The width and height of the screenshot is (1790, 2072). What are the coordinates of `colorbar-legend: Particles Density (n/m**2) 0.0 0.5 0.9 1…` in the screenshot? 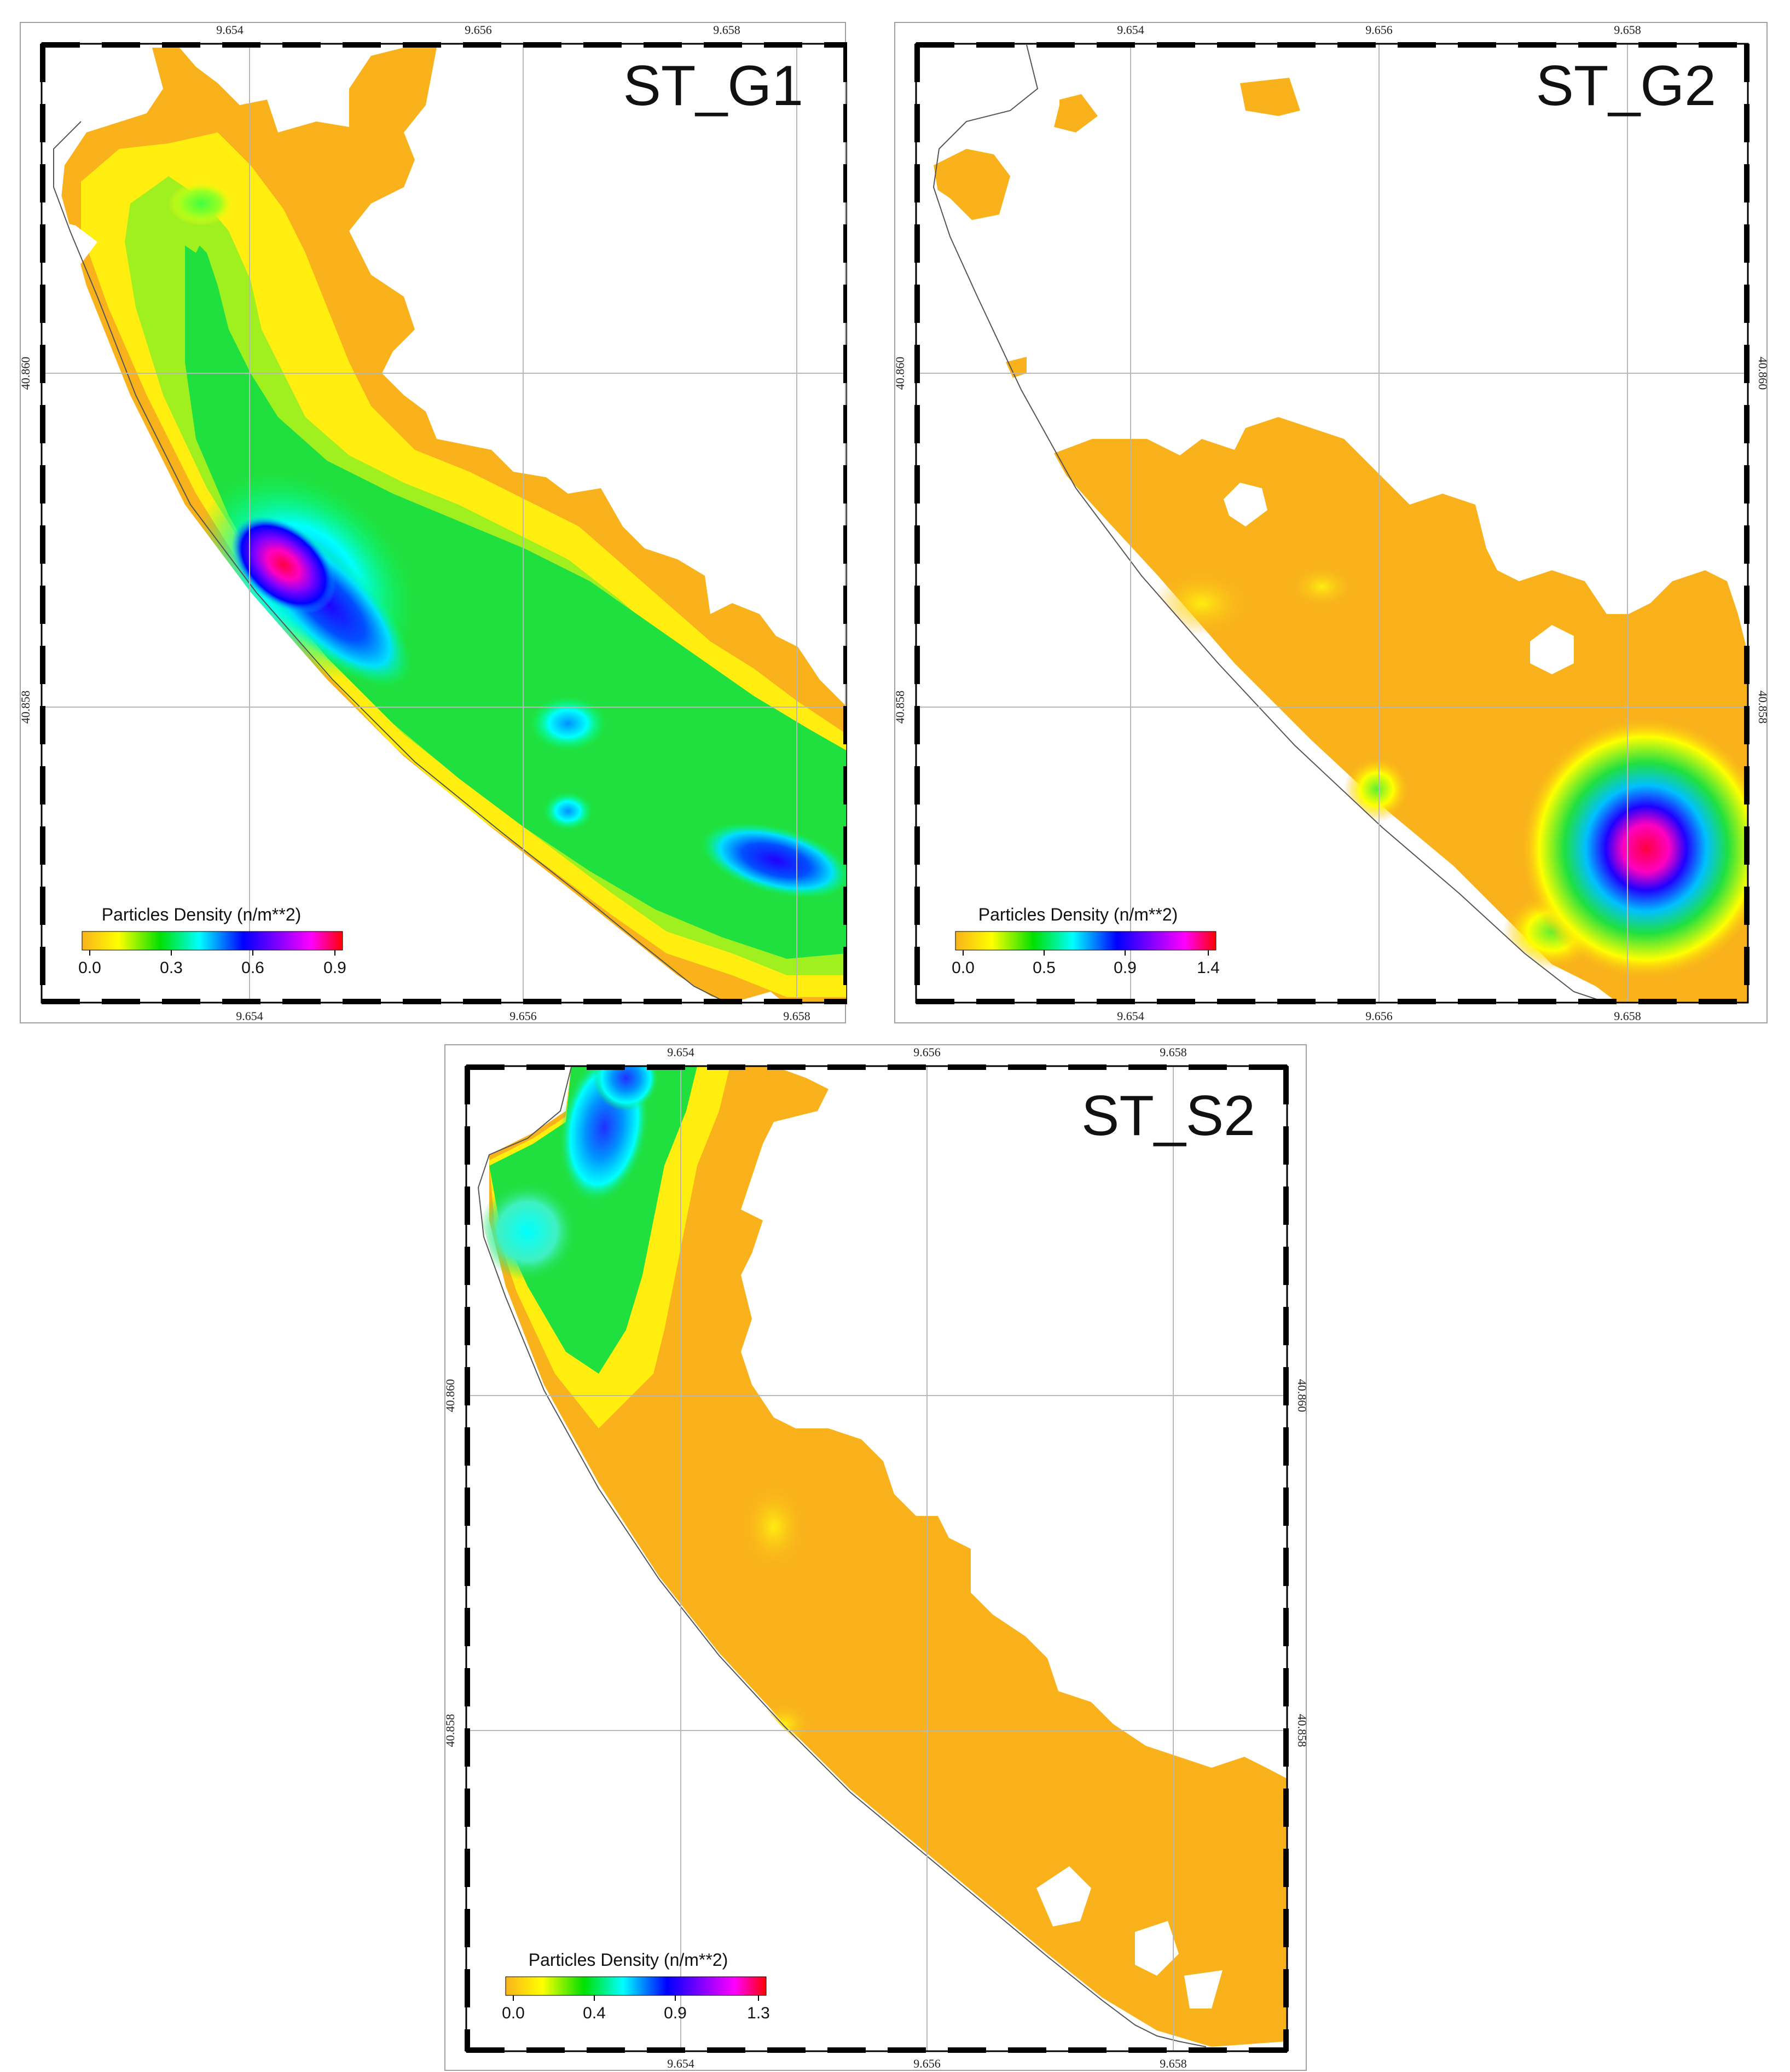 It's located at (1086, 941).